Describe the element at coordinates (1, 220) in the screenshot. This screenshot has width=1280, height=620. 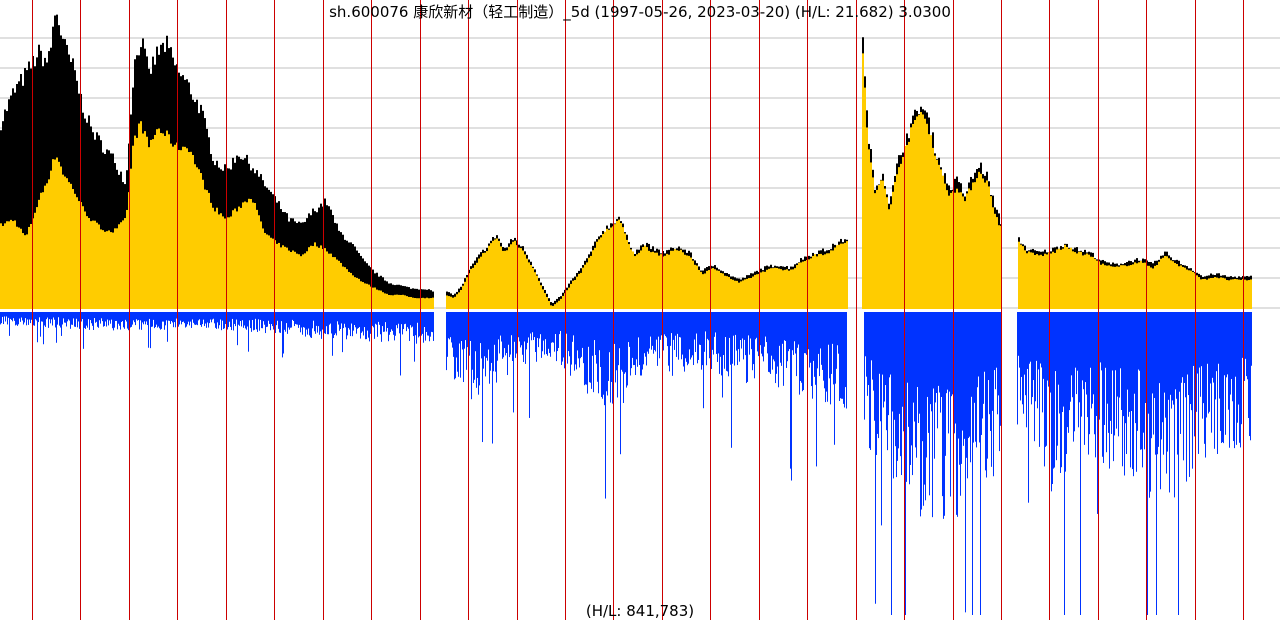
I see `price-high-bar` at that location.